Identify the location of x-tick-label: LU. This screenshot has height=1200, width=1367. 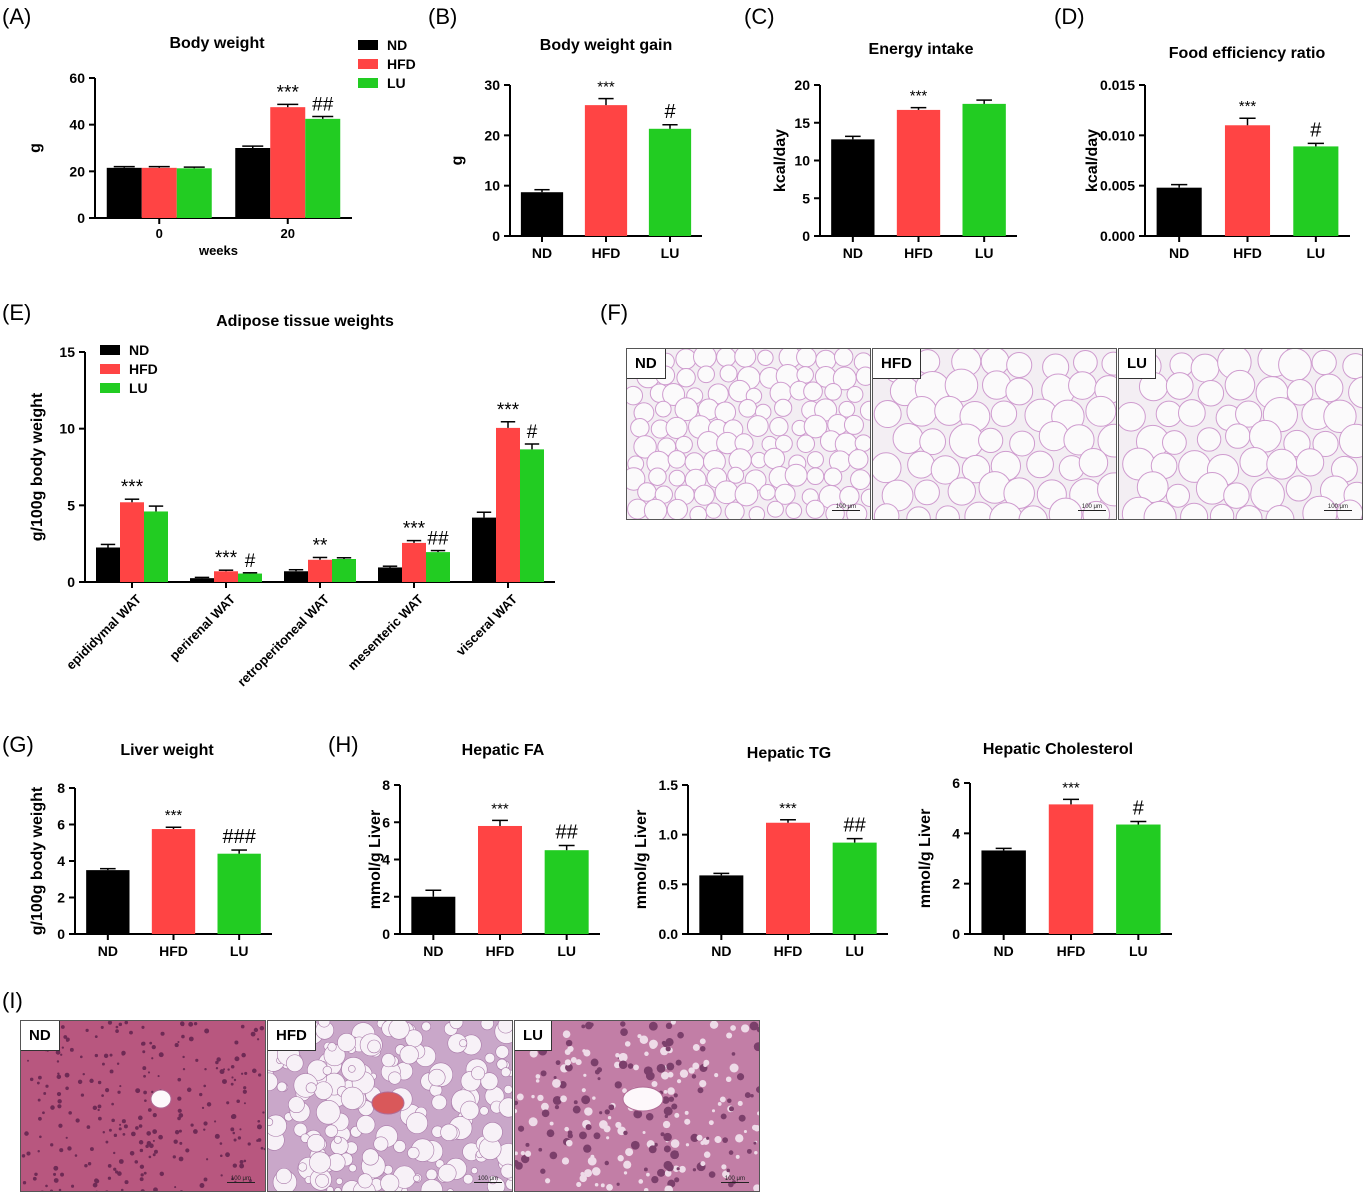
(854, 951).